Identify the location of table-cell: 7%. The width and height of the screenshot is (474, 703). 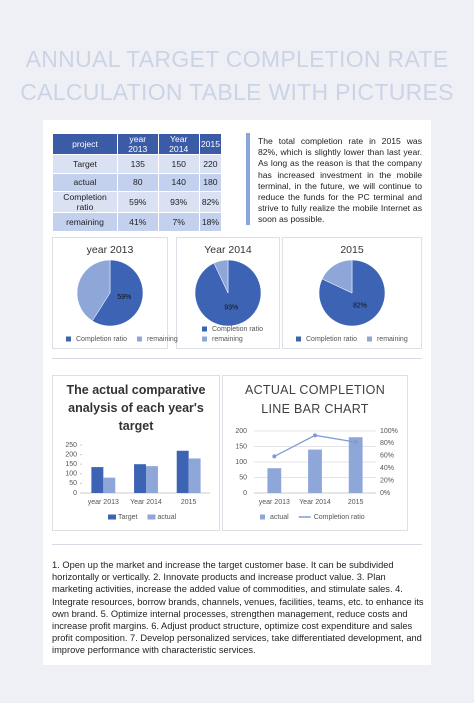
(178, 222).